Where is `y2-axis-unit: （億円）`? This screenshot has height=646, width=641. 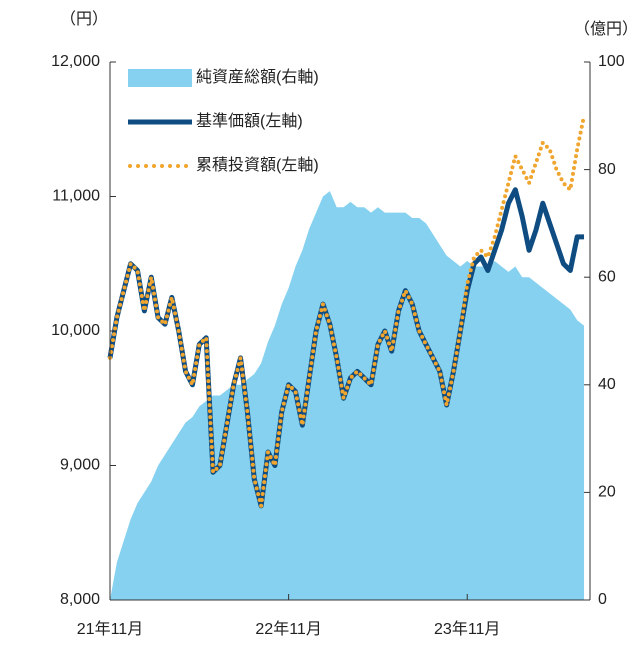 y2-axis-unit: （億円） is located at coordinates (606, 29).